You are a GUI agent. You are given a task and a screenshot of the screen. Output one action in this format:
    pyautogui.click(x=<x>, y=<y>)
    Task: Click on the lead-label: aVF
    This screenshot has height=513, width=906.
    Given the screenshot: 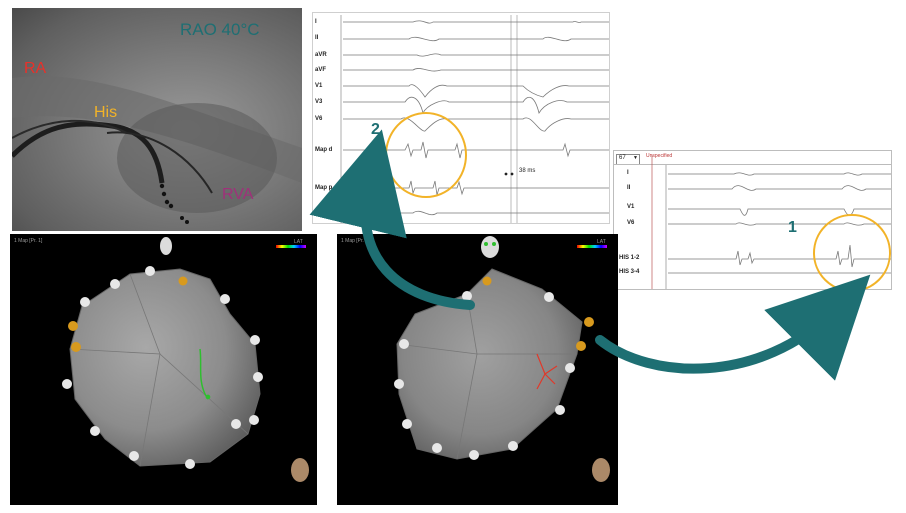 What is the action you would take?
    pyautogui.click(x=321, y=70)
    